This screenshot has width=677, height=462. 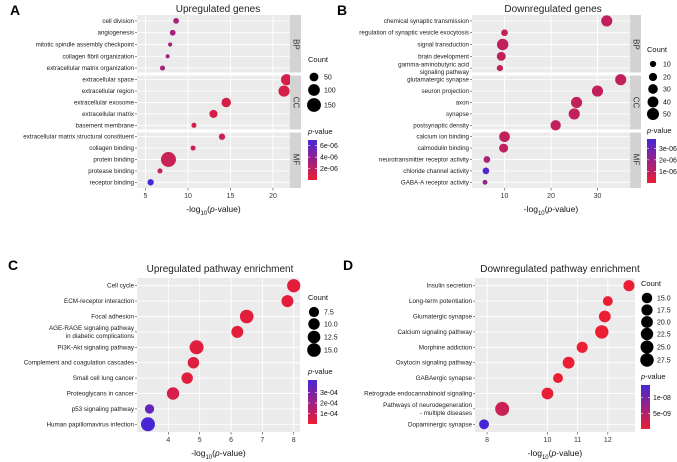 I want to click on panel-d-color-legend-title: p-value, so click(x=653, y=376).